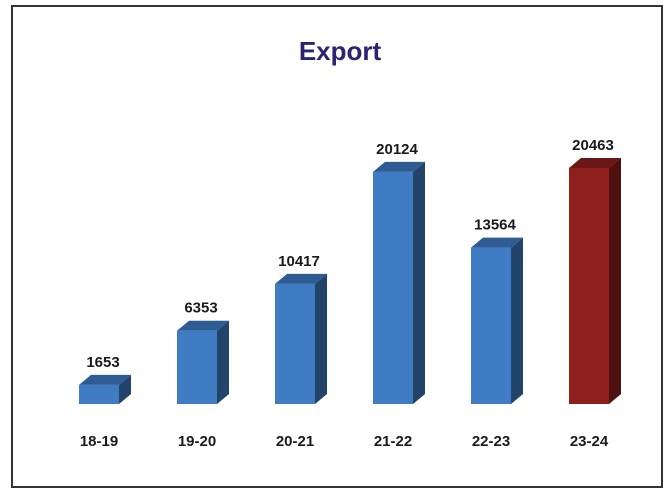 The image size is (669, 492). What do you see at coordinates (295, 441) in the screenshot?
I see `x-tick-label: 20-21` at bounding box center [295, 441].